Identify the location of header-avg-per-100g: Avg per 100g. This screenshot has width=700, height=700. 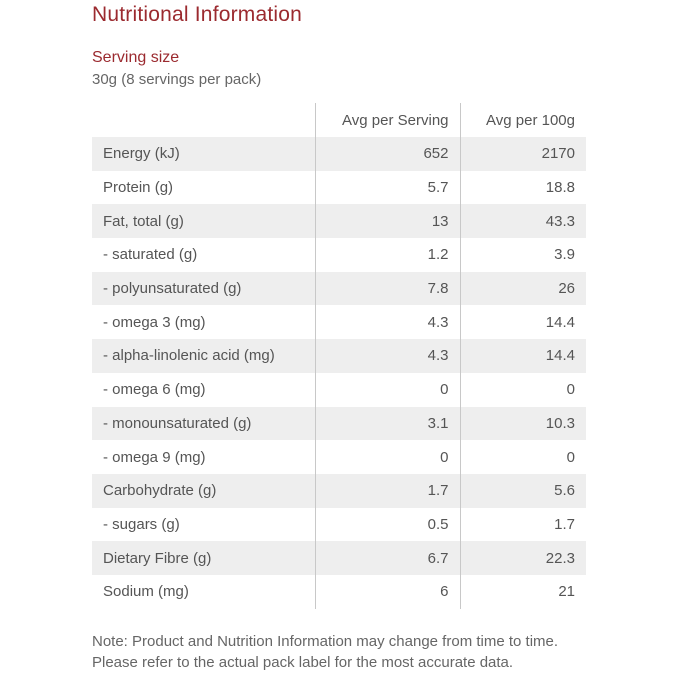
(522, 120).